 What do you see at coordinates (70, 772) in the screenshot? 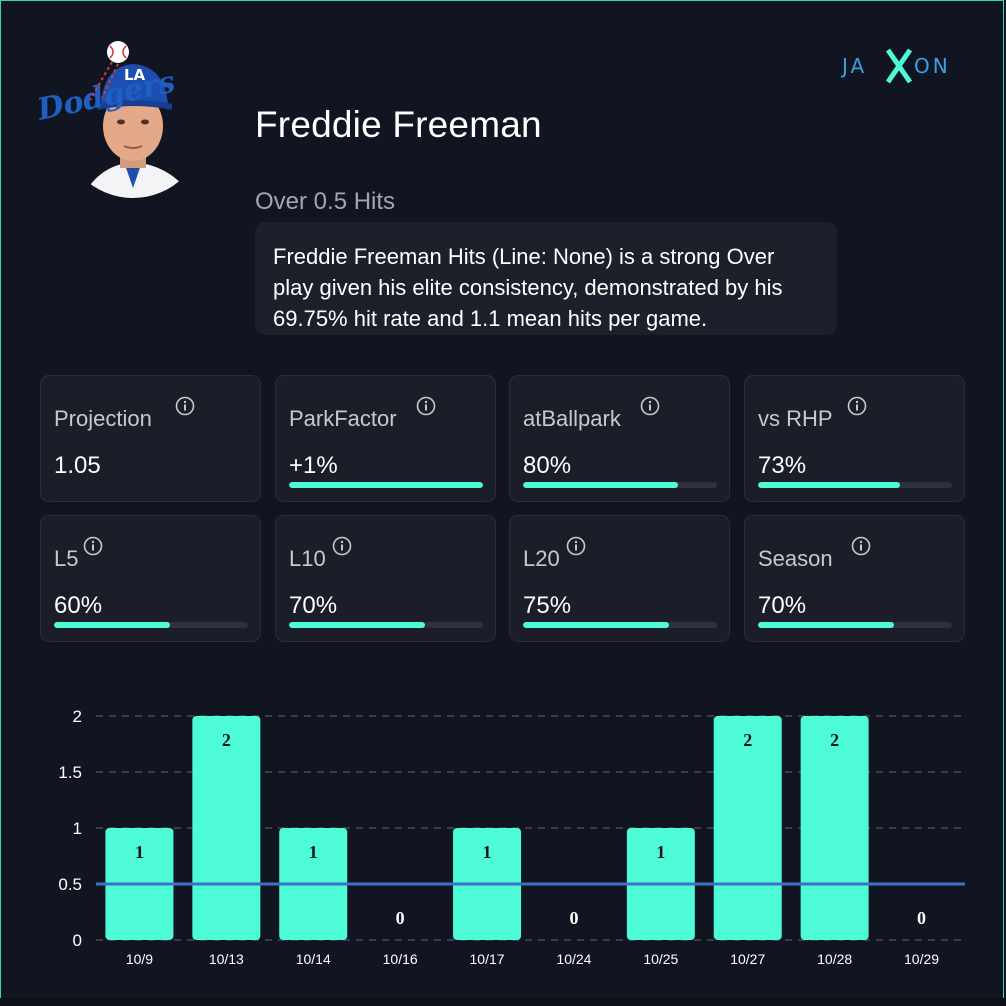
I see `y-tick-label: 1.5` at bounding box center [70, 772].